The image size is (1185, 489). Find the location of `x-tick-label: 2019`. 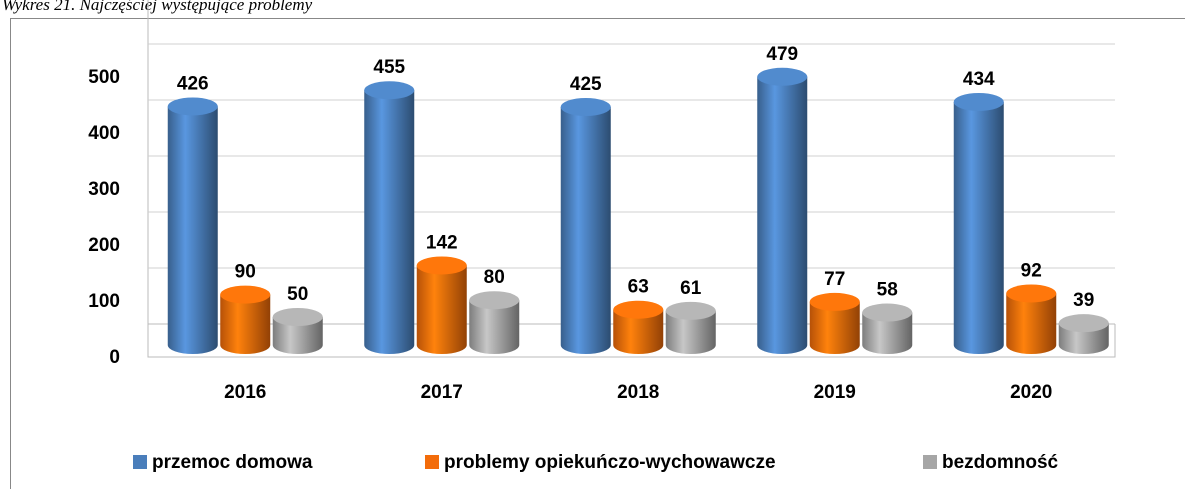

x-tick-label: 2019 is located at coordinates (835, 392).